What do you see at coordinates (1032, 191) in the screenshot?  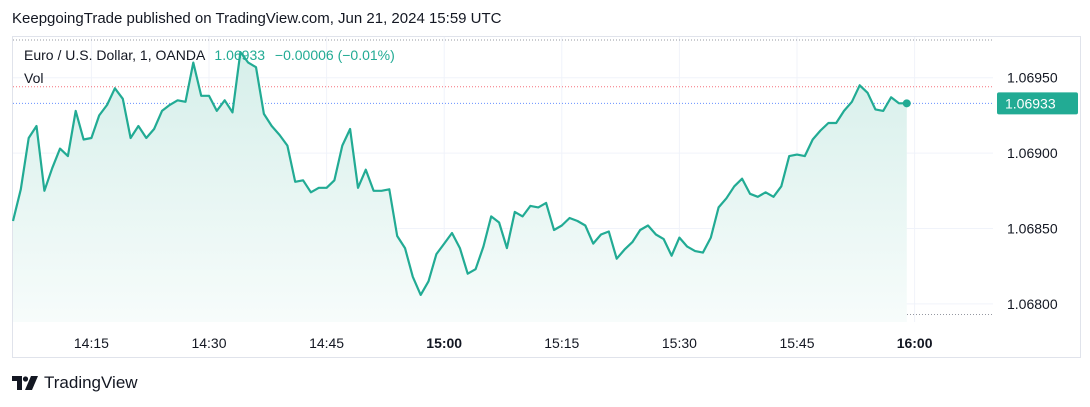 I see `price-axis: 1.06950 1.06900 1.06850 1.06800` at bounding box center [1032, 191].